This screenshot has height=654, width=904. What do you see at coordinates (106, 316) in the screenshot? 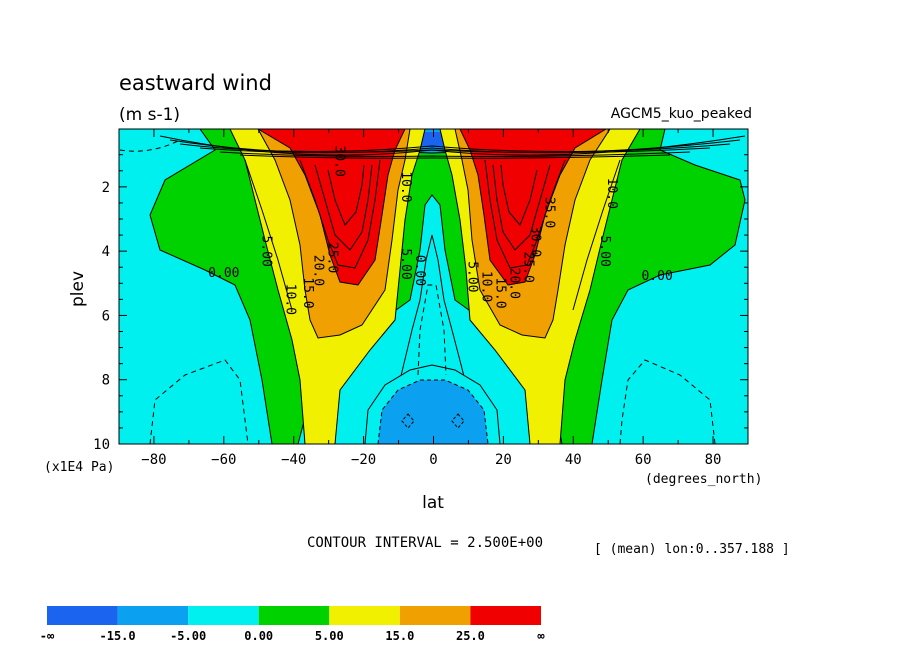
I see `y-tick-label: 6` at bounding box center [106, 316].